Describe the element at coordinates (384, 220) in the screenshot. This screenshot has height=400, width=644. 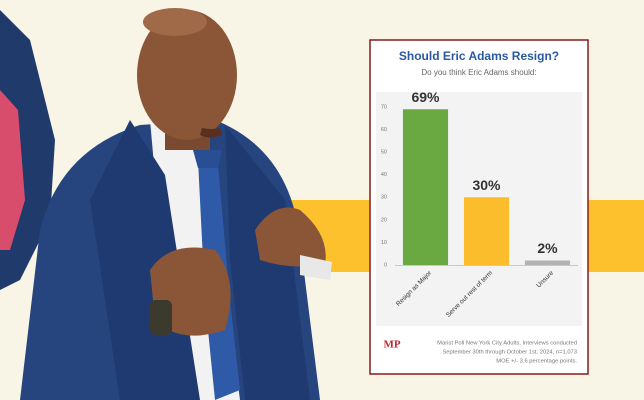
I see `y-tick-label: 20` at that location.